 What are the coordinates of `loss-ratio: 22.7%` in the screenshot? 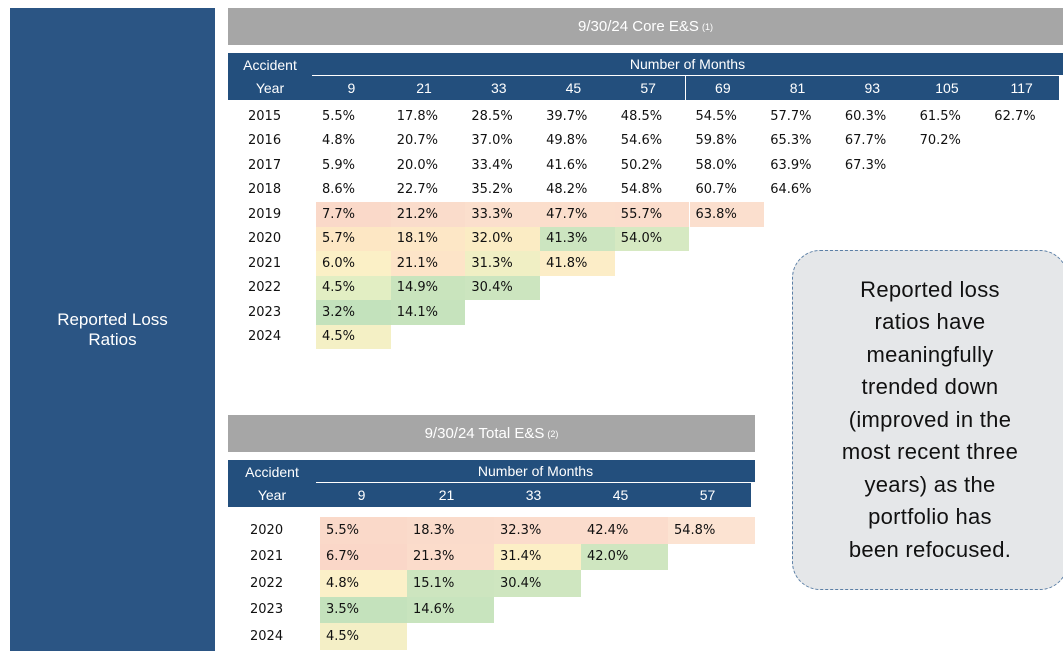 It's located at (417, 190).